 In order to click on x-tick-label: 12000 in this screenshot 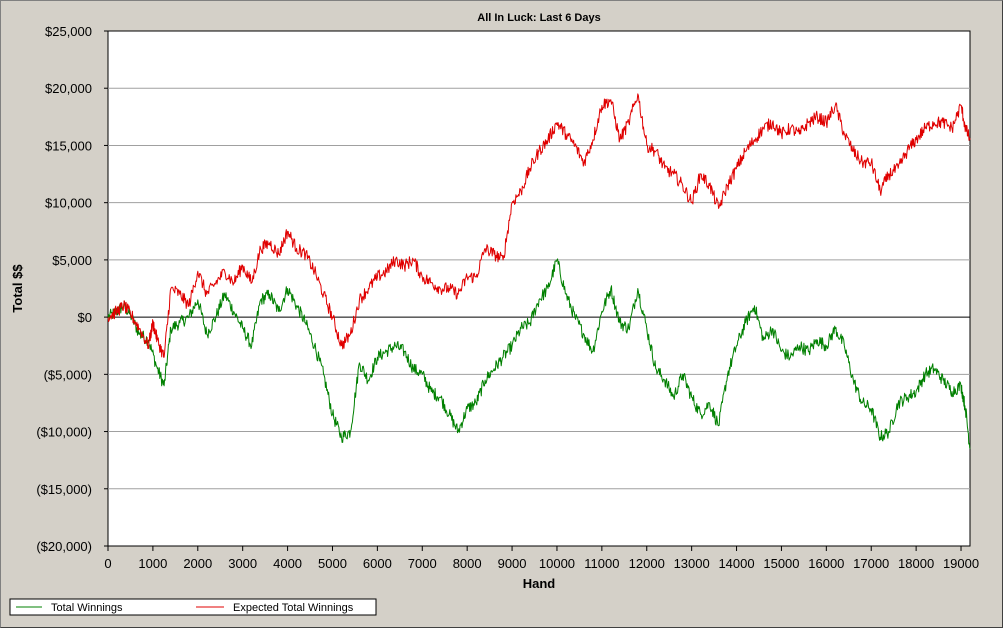, I will do `click(647, 563)`.